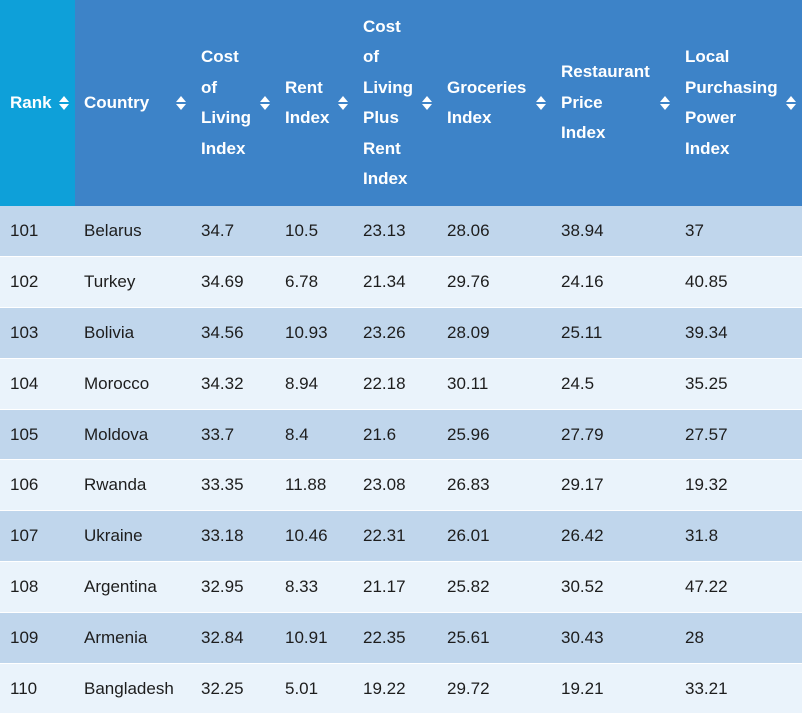 This screenshot has height=714, width=802. Describe the element at coordinates (315, 435) in the screenshot. I see `cell-rent-index: 8.4` at that location.